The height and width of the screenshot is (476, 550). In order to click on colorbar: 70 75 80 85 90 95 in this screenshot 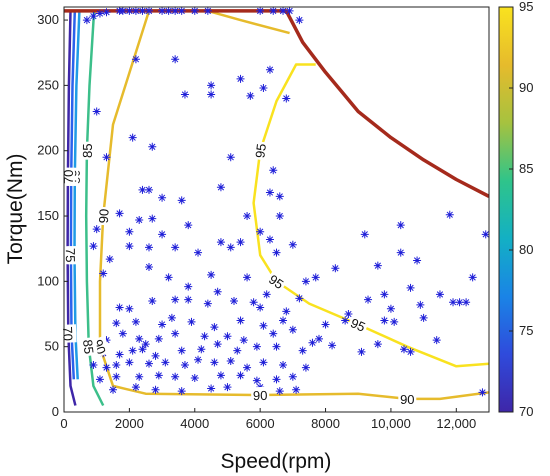, I will do `click(515, 209)`.